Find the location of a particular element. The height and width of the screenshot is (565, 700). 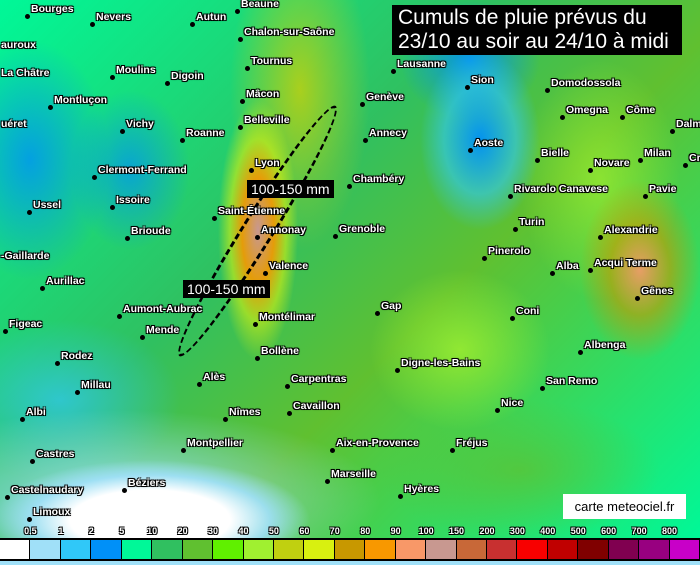

title-line-1: Cumuls de pluie prévus du is located at coordinates (522, 17).